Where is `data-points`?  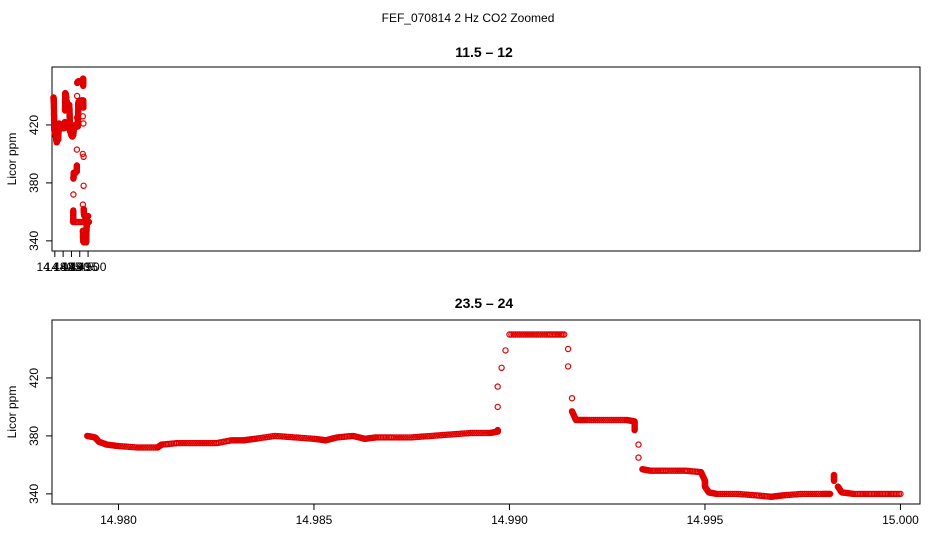
data-points is located at coordinates (71, 160).